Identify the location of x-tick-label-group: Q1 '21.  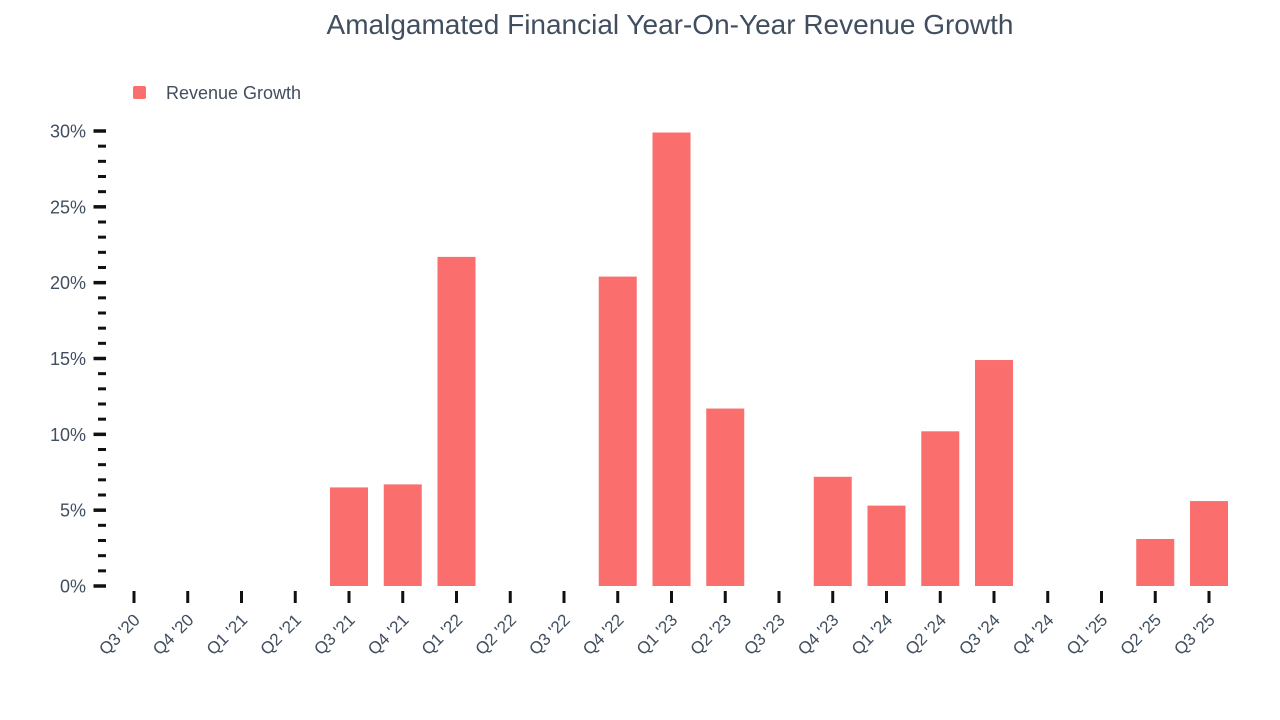
(227, 634).